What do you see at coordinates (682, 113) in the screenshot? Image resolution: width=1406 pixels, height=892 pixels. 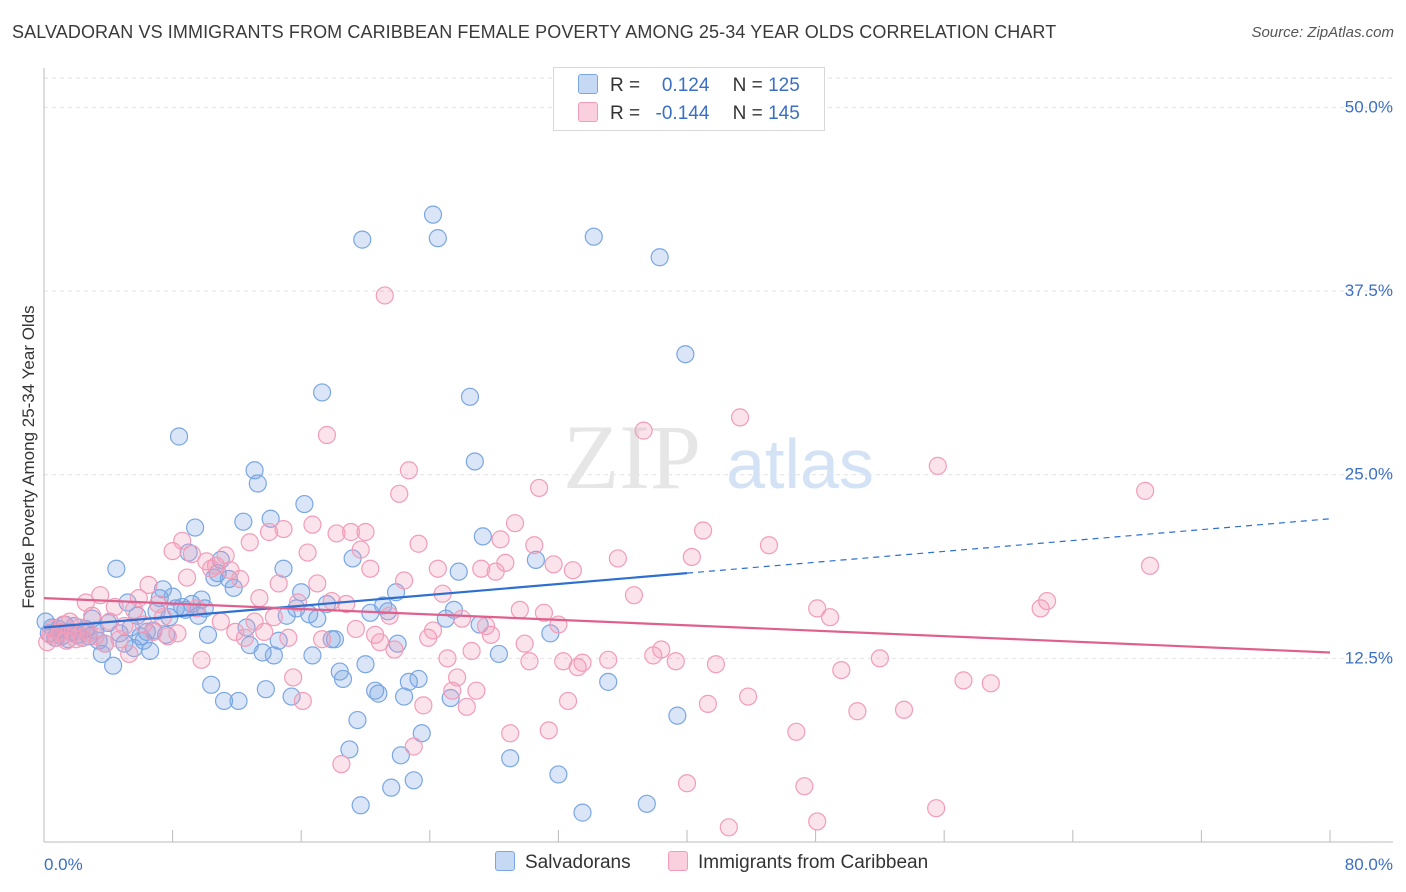 I see `legend-r-value: -0.144` at bounding box center [682, 113].